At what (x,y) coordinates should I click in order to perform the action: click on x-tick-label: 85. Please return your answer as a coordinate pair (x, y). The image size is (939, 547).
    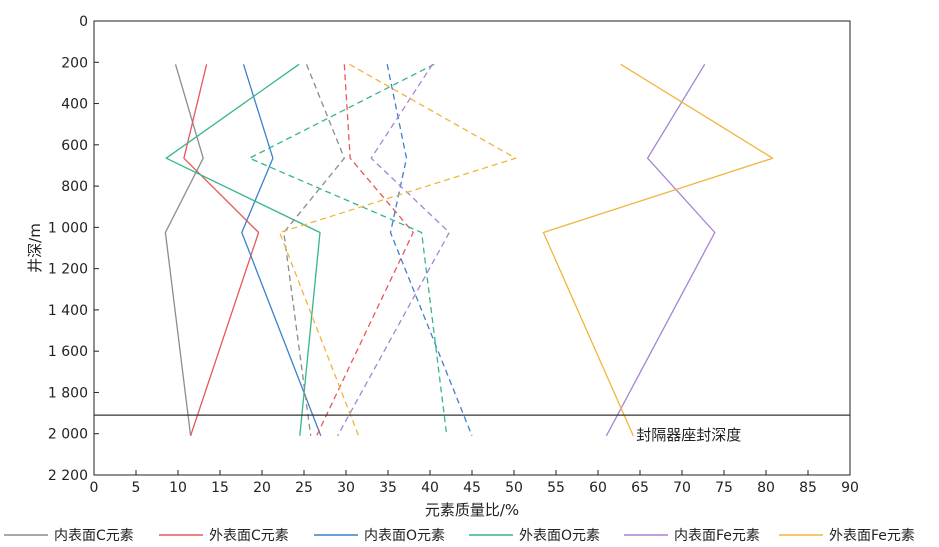
    Looking at the image, I should click on (808, 488).